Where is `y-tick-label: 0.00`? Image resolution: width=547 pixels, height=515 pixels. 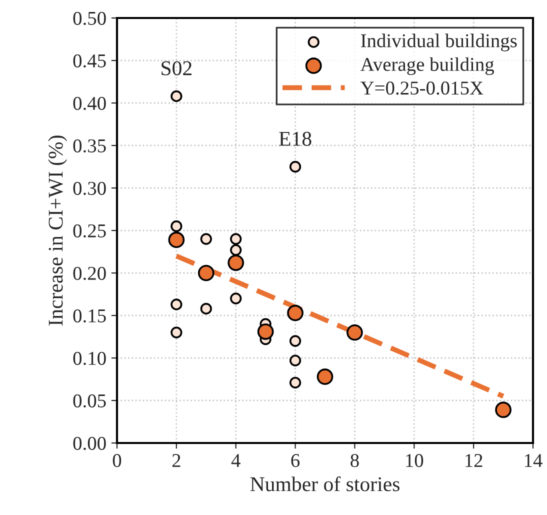 y-tick-label: 0.00 is located at coordinates (89, 443).